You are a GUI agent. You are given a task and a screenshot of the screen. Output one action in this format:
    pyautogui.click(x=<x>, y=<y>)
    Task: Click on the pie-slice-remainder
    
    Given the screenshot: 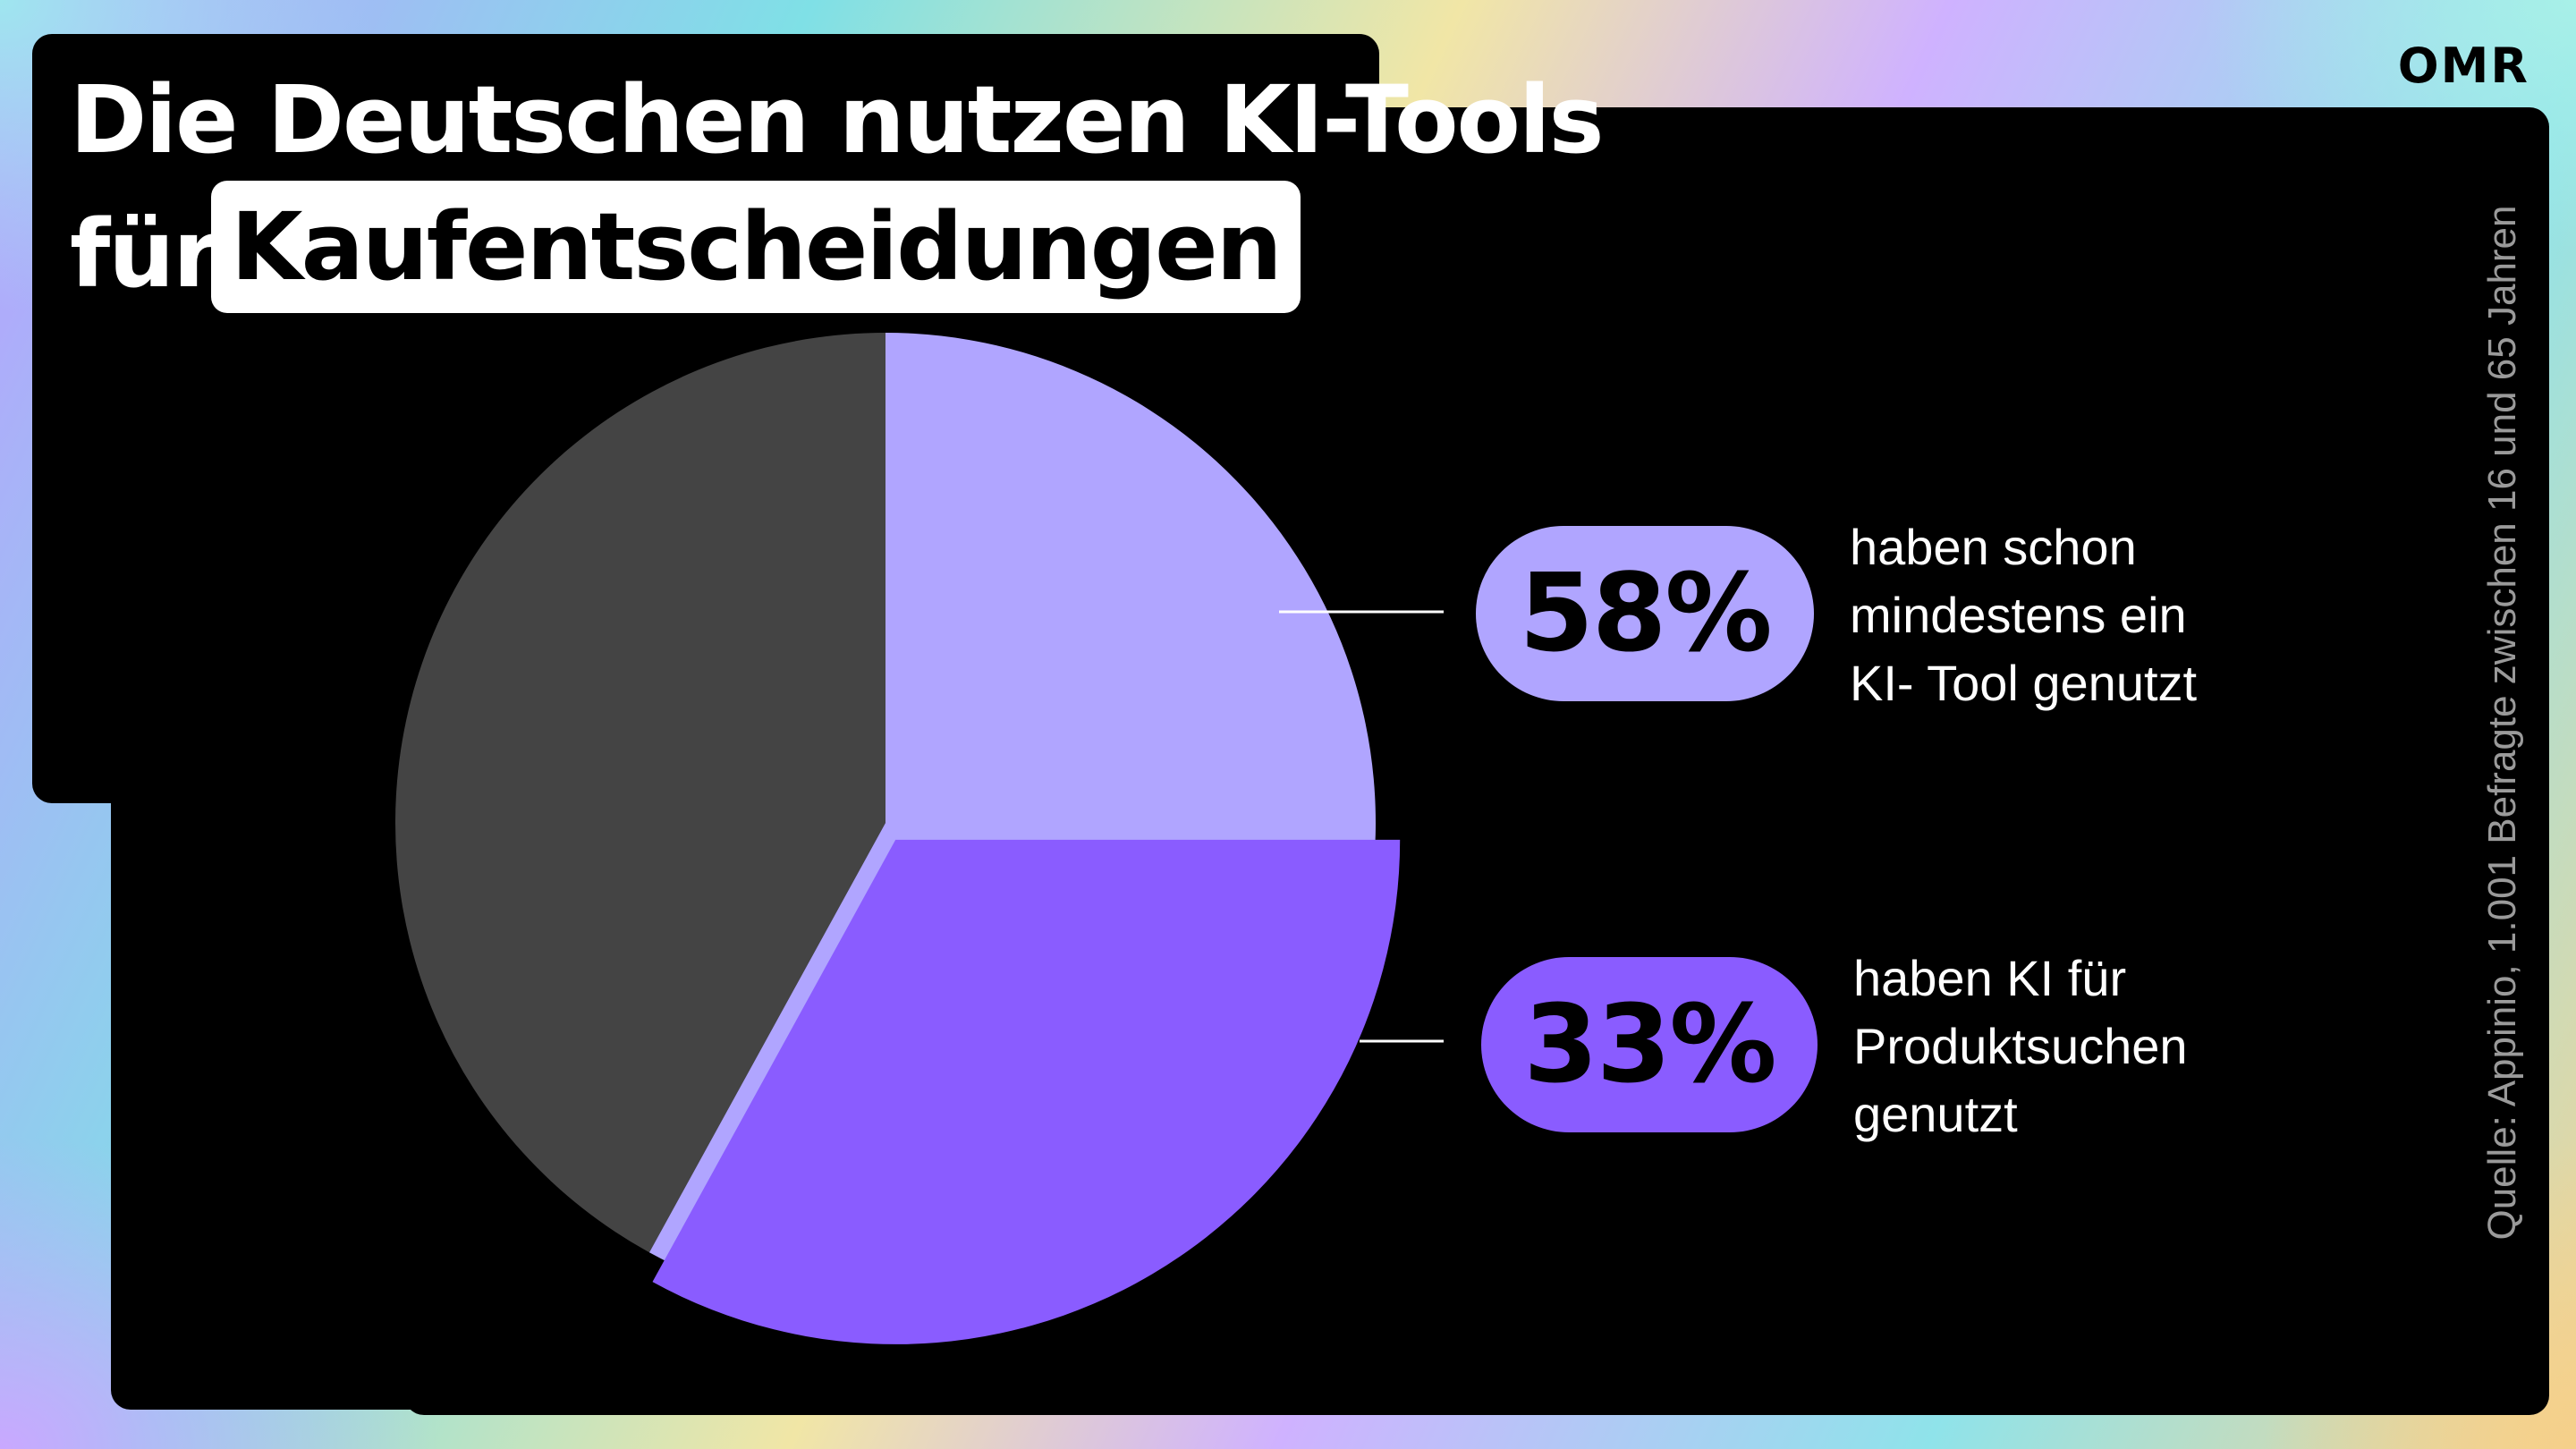 What is the action you would take?
    pyautogui.click(x=640, y=793)
    